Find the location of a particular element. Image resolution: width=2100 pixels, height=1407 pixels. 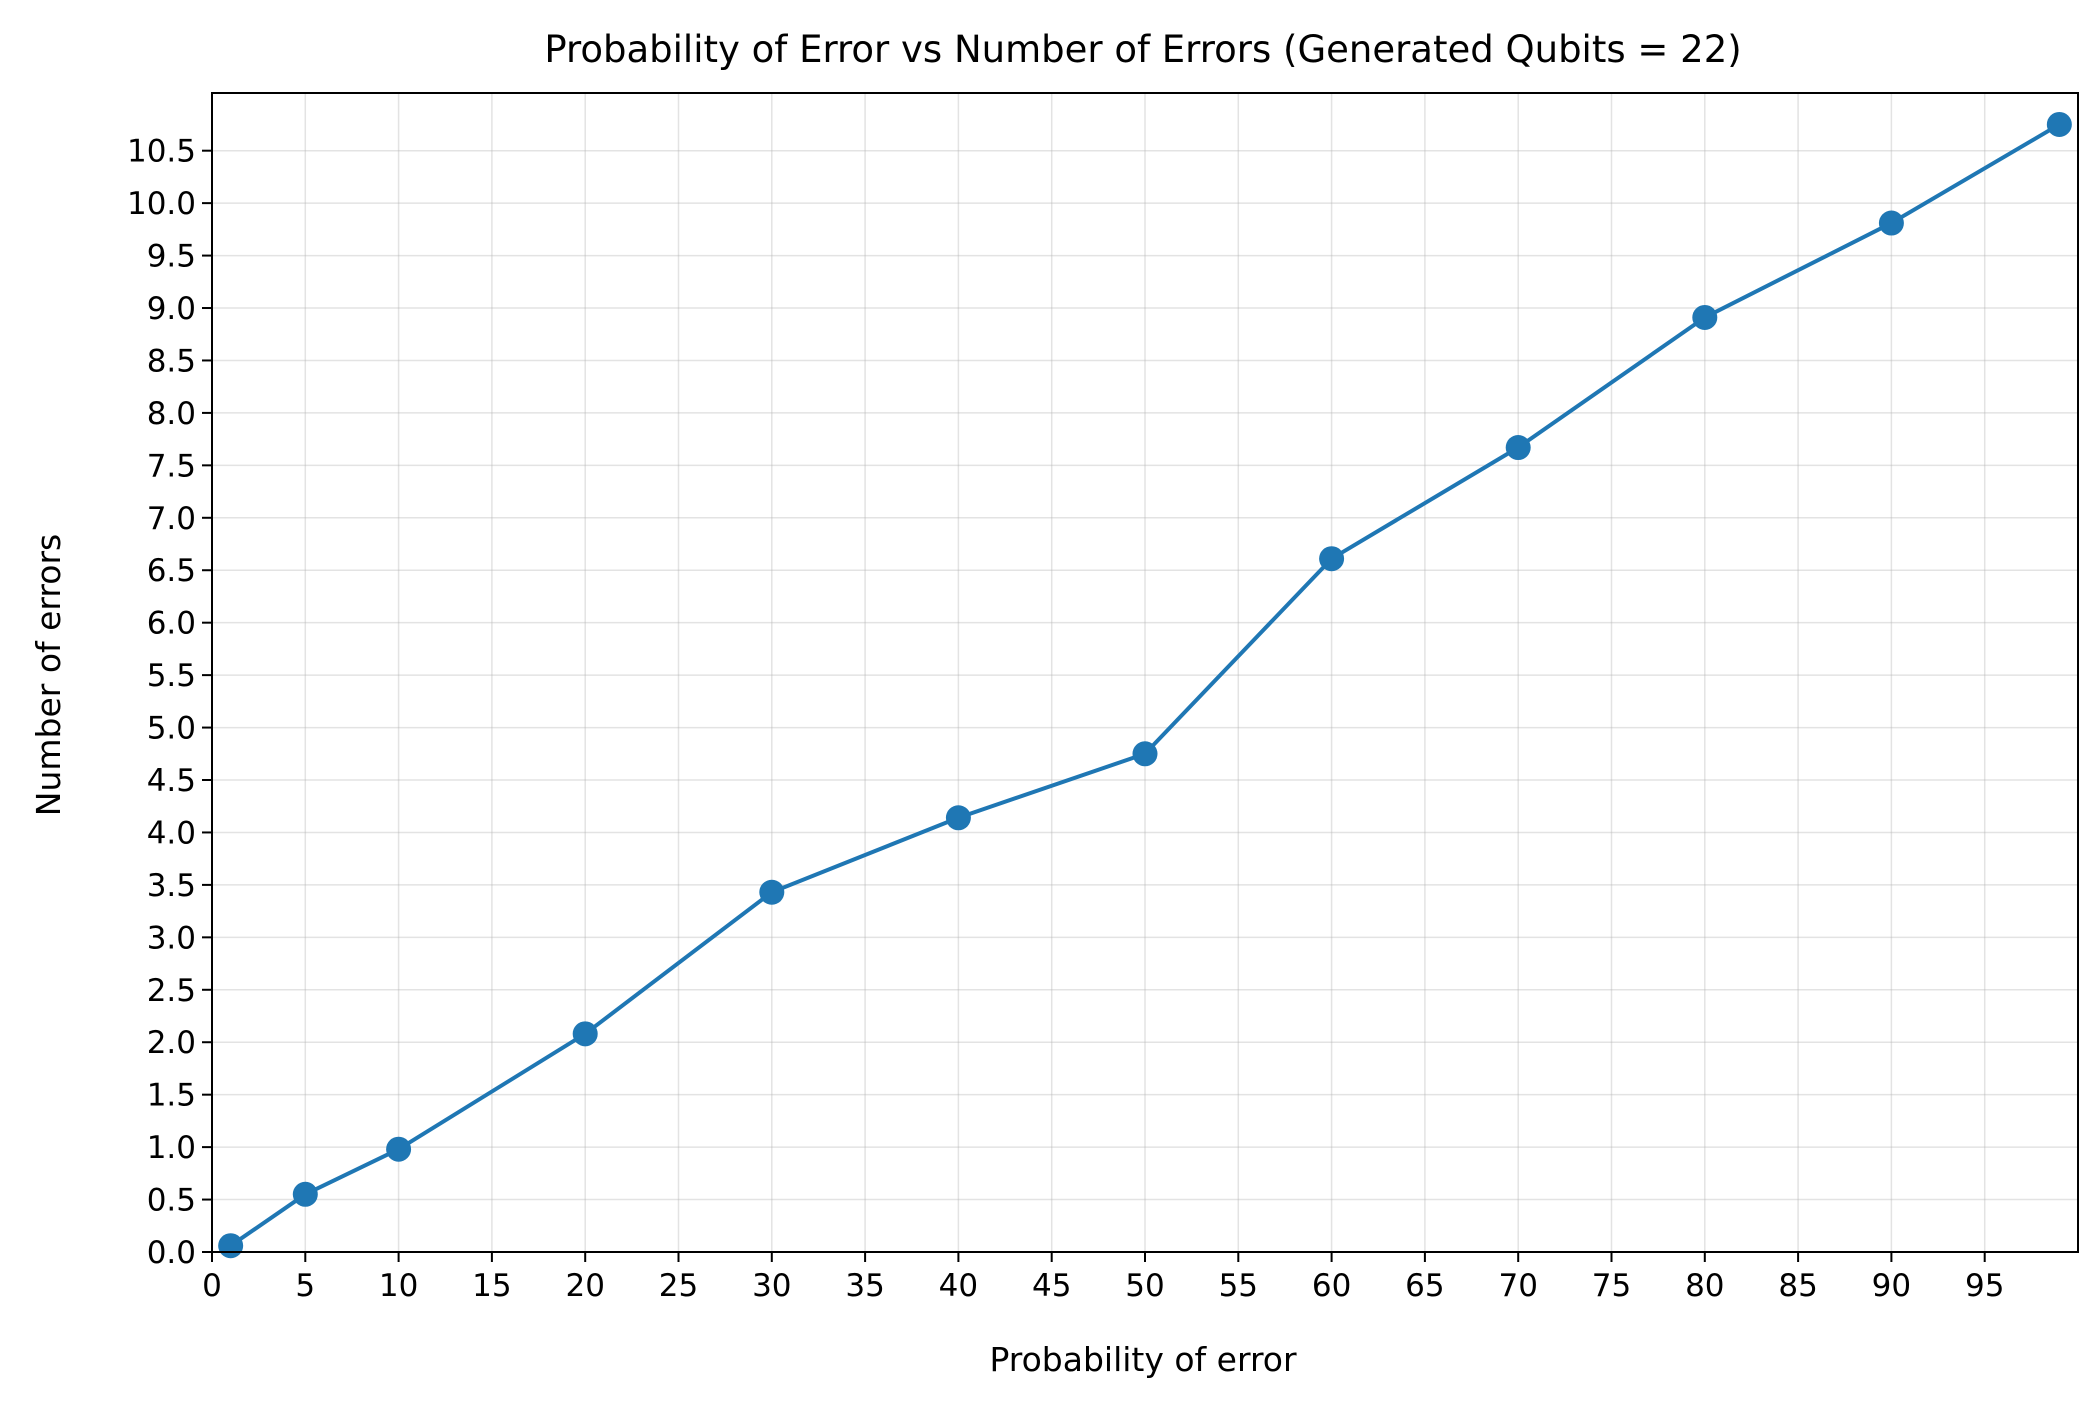

x-tick-label: 30 is located at coordinates (771, 1286).